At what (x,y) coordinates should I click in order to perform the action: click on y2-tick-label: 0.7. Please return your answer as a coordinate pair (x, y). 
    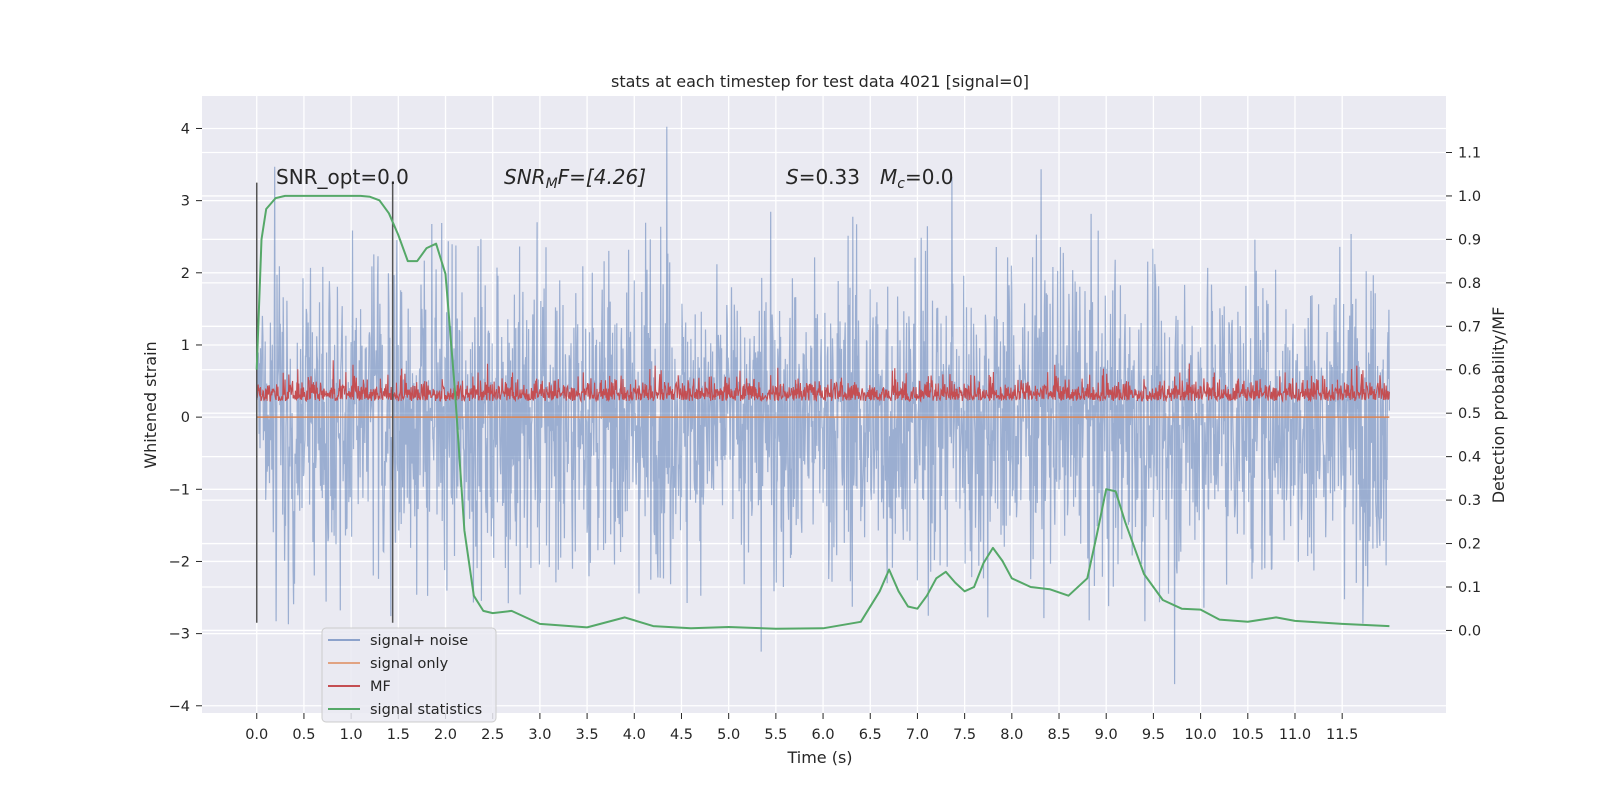
    Looking at the image, I should click on (1469, 327).